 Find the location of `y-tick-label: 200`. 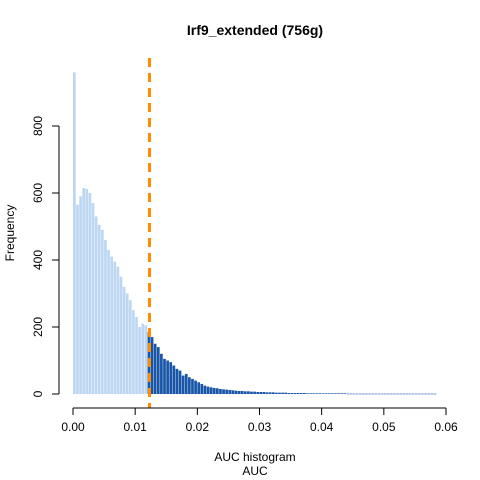

y-tick-label: 200 is located at coordinates (38, 327).